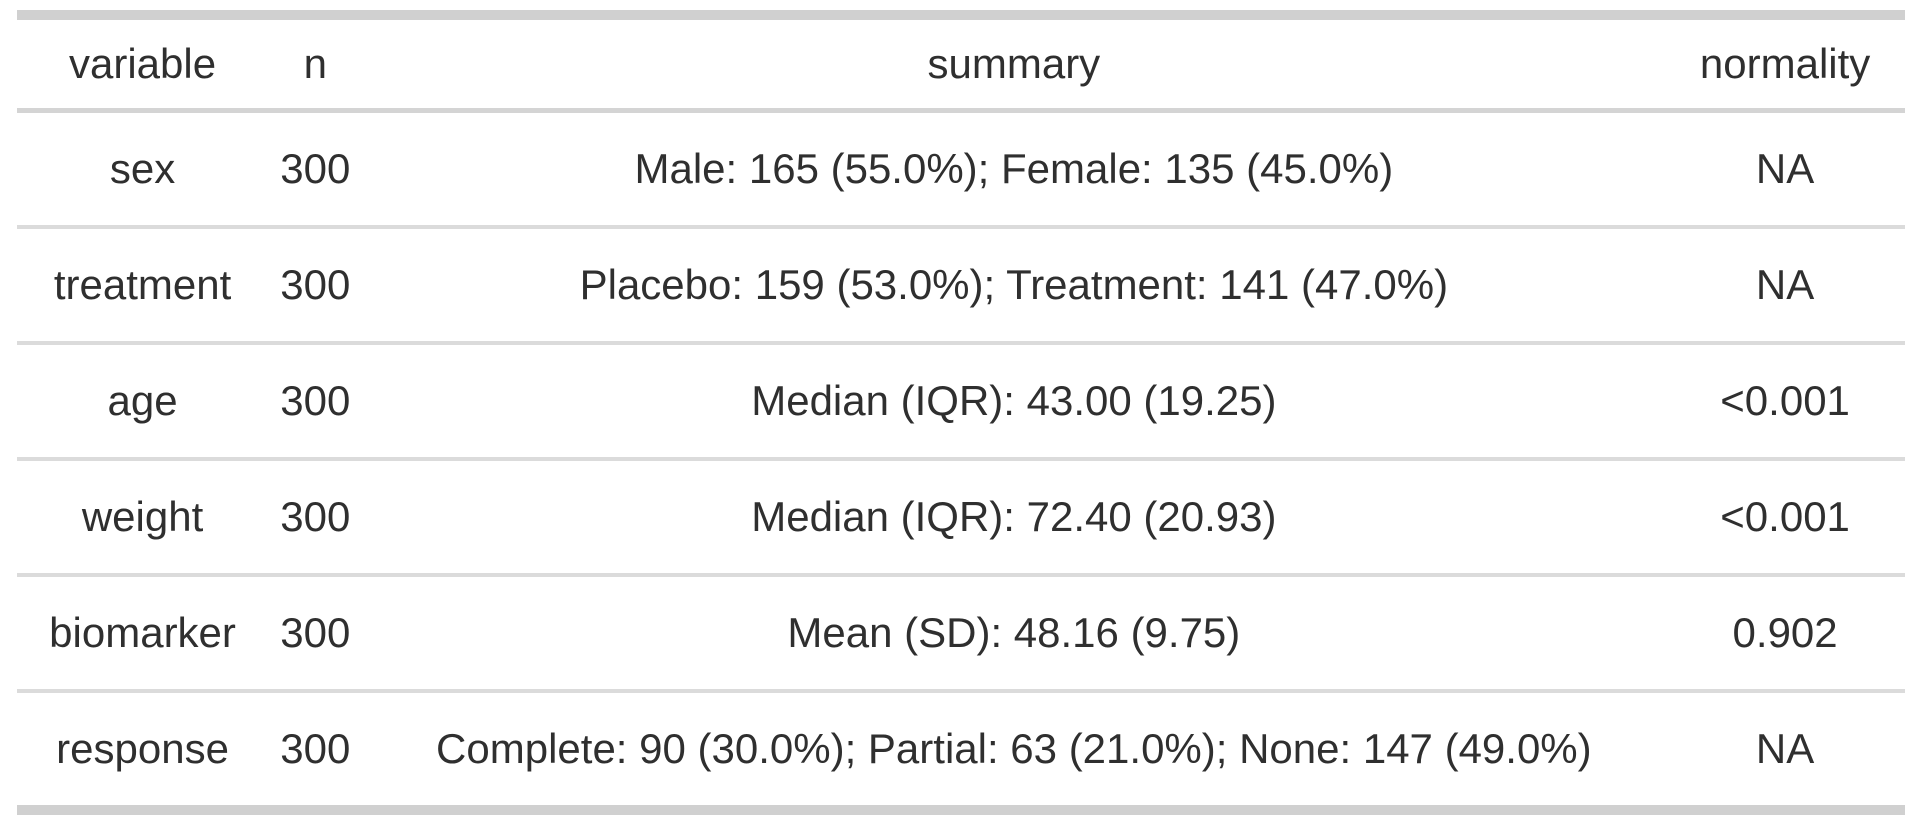 Image resolution: width=1911 pixels, height=819 pixels. Describe the element at coordinates (1014, 168) in the screenshot. I see `cell-summary: Male: 165 (55.0%); Female: 135 (45.0%)` at that location.